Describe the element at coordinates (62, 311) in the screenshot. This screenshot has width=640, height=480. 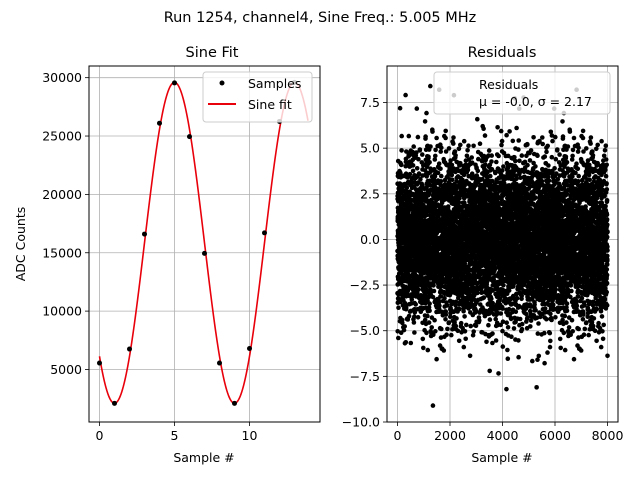
I see `sine-fit-ytick-label: 10000` at that location.